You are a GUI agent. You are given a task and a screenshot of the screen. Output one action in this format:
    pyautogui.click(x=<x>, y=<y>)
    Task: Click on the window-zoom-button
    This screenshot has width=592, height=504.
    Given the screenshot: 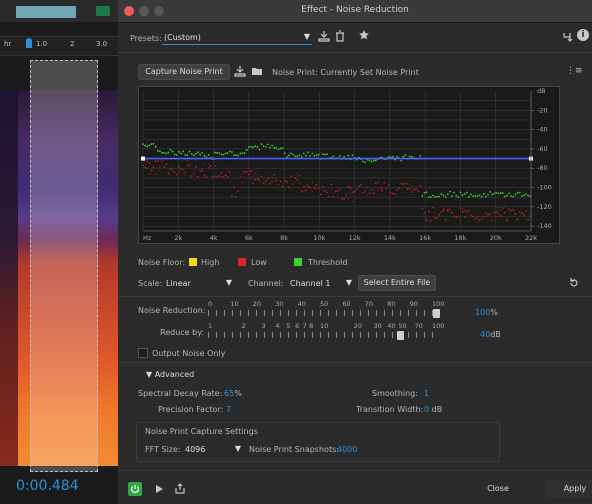 What is the action you would take?
    pyautogui.click(x=159, y=11)
    